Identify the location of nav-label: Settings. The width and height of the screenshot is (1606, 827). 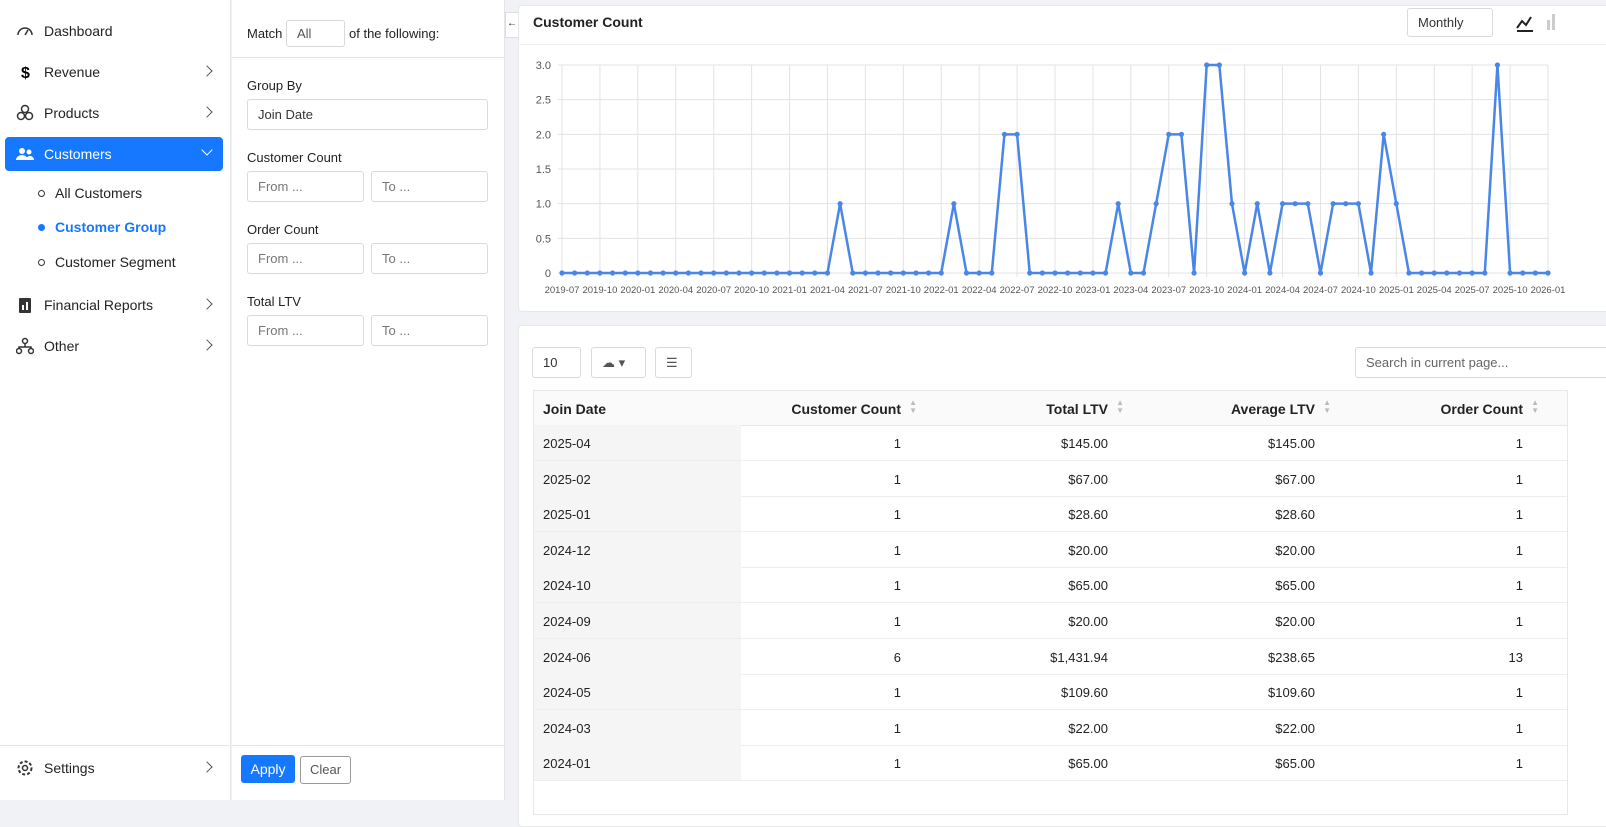
(69, 768).